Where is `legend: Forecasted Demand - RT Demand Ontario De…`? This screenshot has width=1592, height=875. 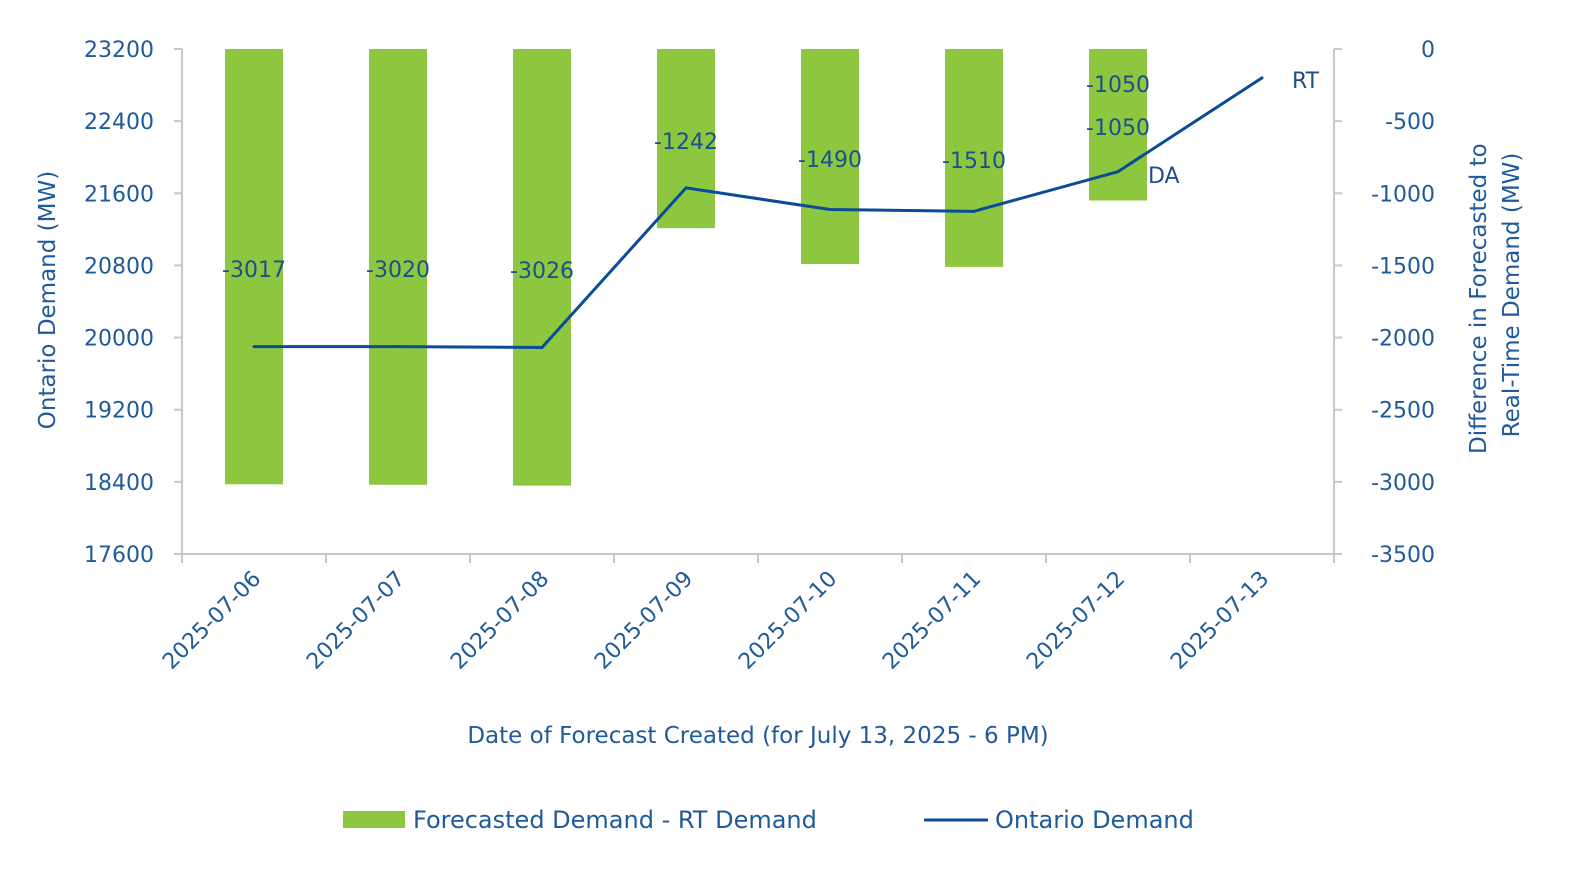 legend: Forecasted Demand - RT Demand Ontario De… is located at coordinates (768, 820).